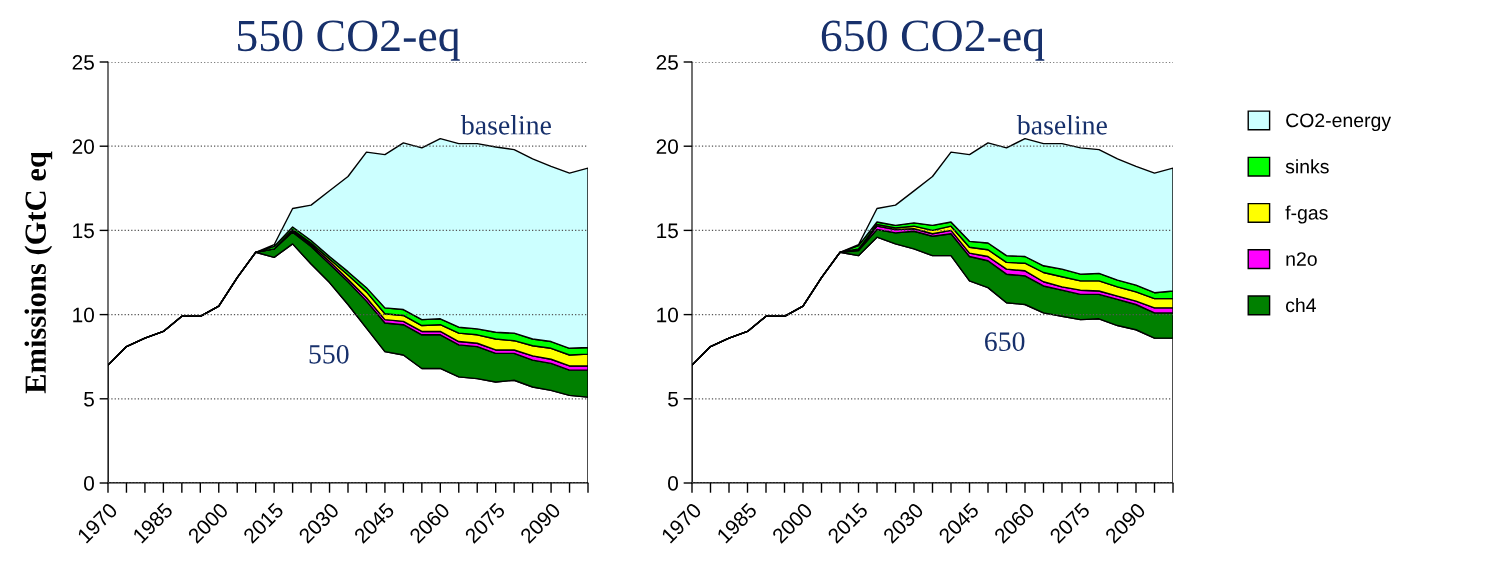 This screenshot has height=564, width=1486. Describe the element at coordinates (1300, 305) in the screenshot. I see `legend-label: ch4` at that location.